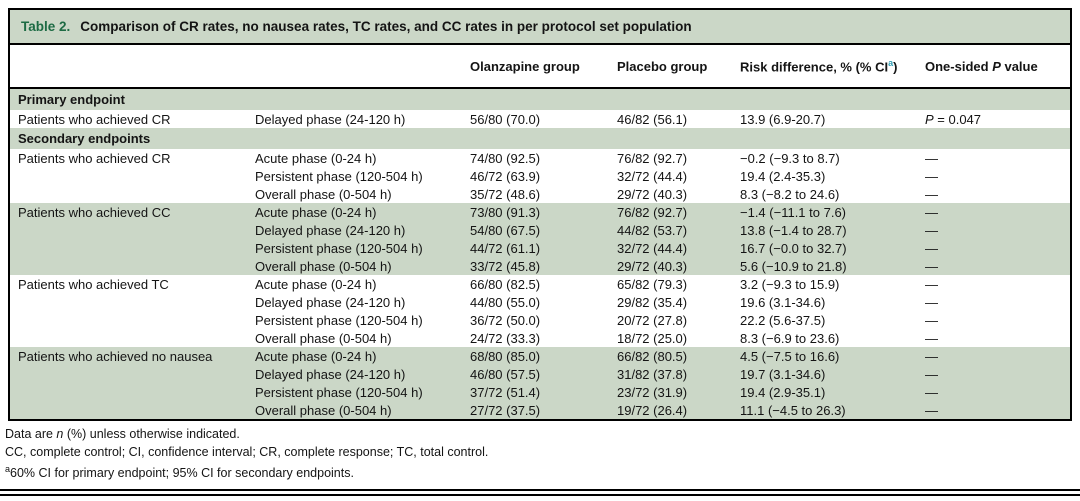 The image size is (1080, 501). Describe the element at coordinates (670, 374) in the screenshot. I see `cell-placebo: 31/82 (37.8)` at that location.